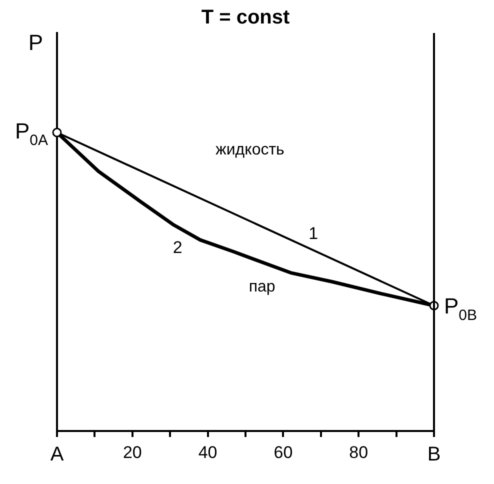 The image size is (494, 484). I want to click on chart-title: T = const, so click(245, 17).